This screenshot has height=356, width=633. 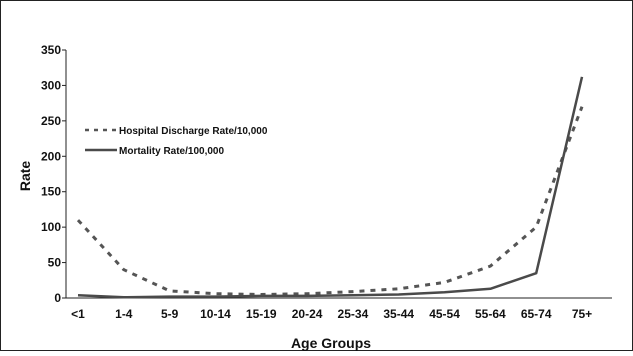 What do you see at coordinates (171, 151) in the screenshot?
I see `legend-label-mortality: Mortality Rate/100,000` at bounding box center [171, 151].